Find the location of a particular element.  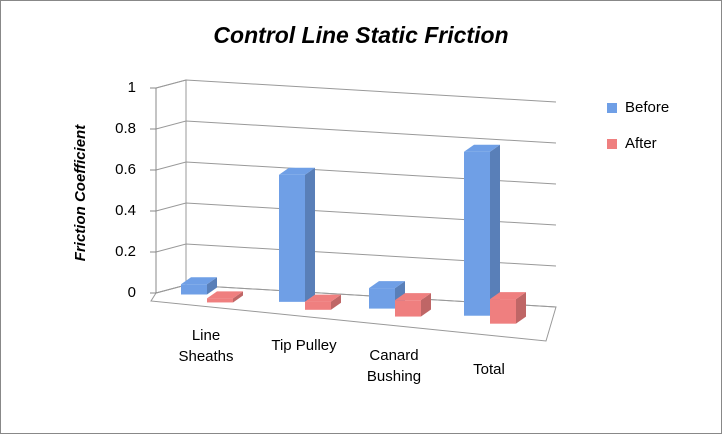

legend-label: After is located at coordinates (641, 143).